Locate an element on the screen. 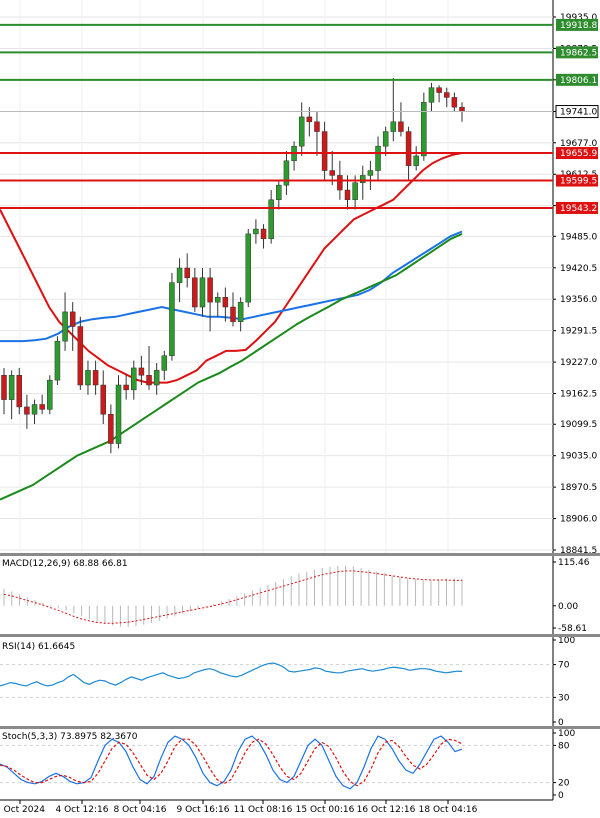  time-tick-label: 8 Oct 04:16 is located at coordinates (140, 810).